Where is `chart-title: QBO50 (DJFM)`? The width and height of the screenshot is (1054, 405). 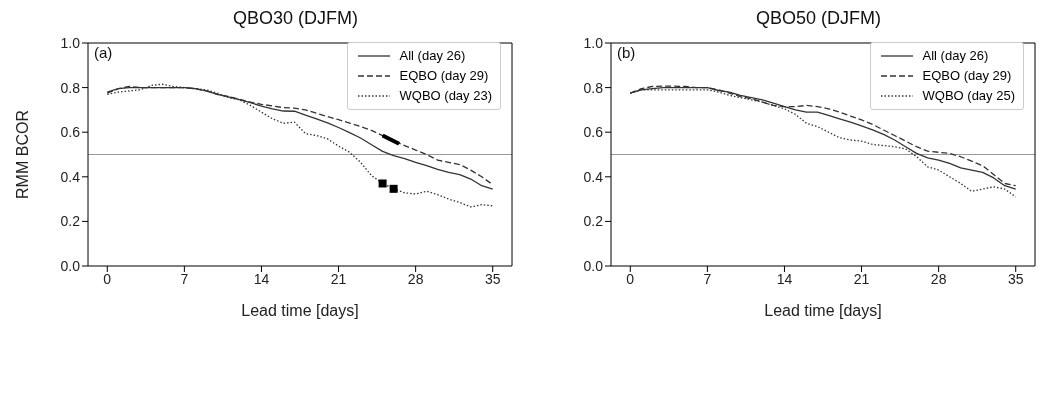
chart-title: QBO50 (DJFM) is located at coordinates (818, 19).